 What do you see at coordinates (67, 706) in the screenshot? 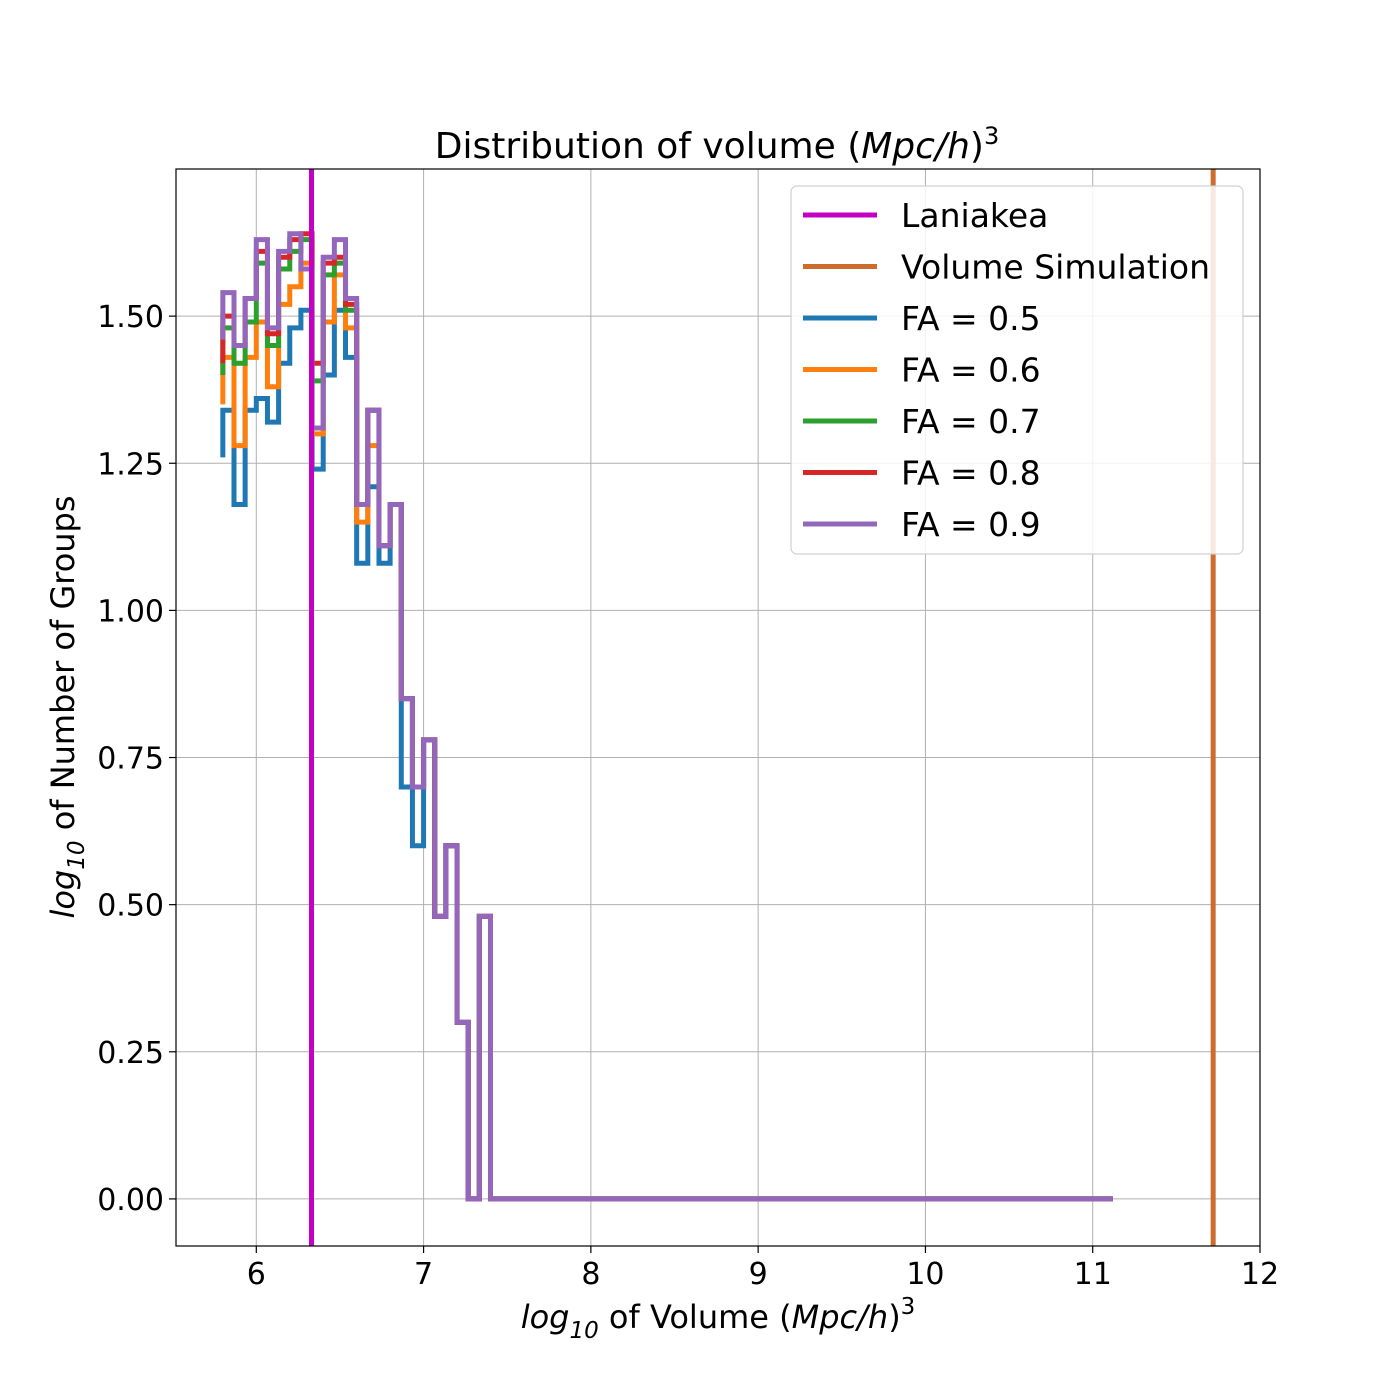
I see `y-axis-label: log10 of Number of Groups` at bounding box center [67, 706].